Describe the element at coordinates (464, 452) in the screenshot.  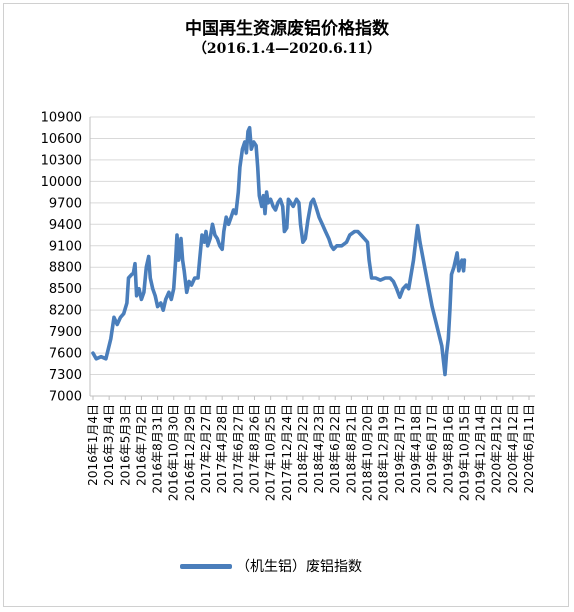
I see `x-tick-label: 2019年10月15日` at that location.